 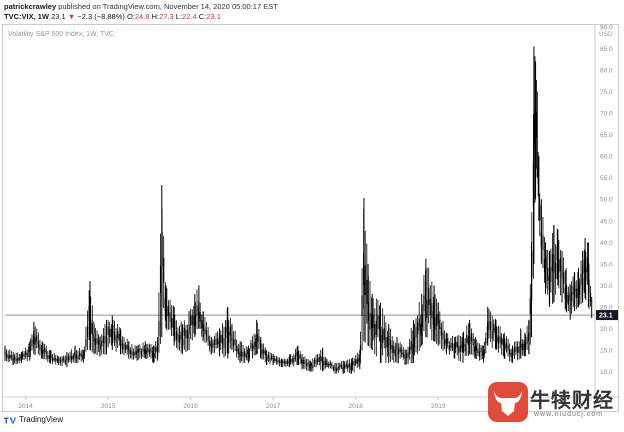 I want to click on y-tick-label: 85.0, so click(x=606, y=49).